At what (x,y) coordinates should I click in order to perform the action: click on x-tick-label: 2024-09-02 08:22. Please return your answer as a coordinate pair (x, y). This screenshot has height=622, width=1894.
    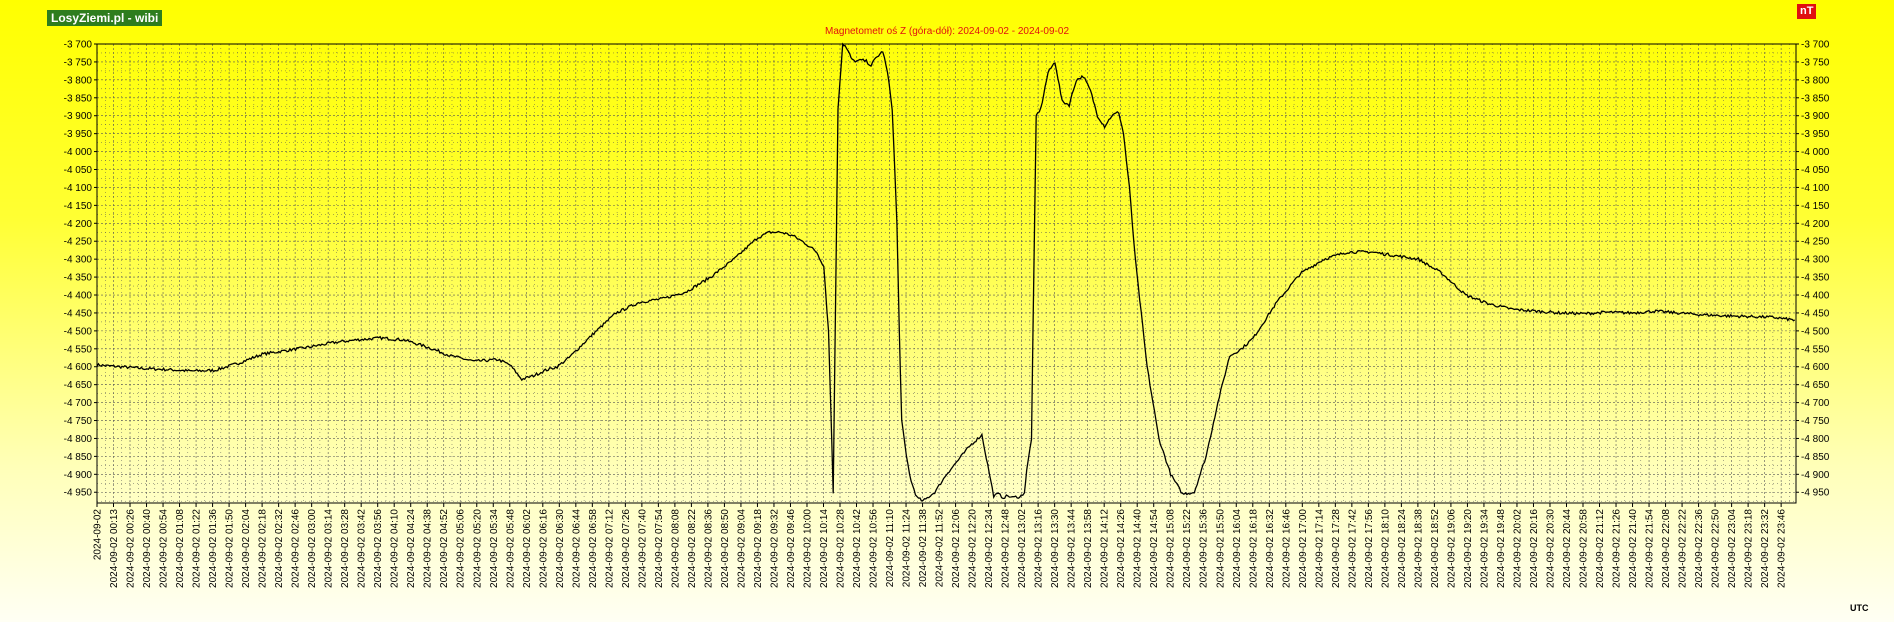
    Looking at the image, I should click on (692, 548).